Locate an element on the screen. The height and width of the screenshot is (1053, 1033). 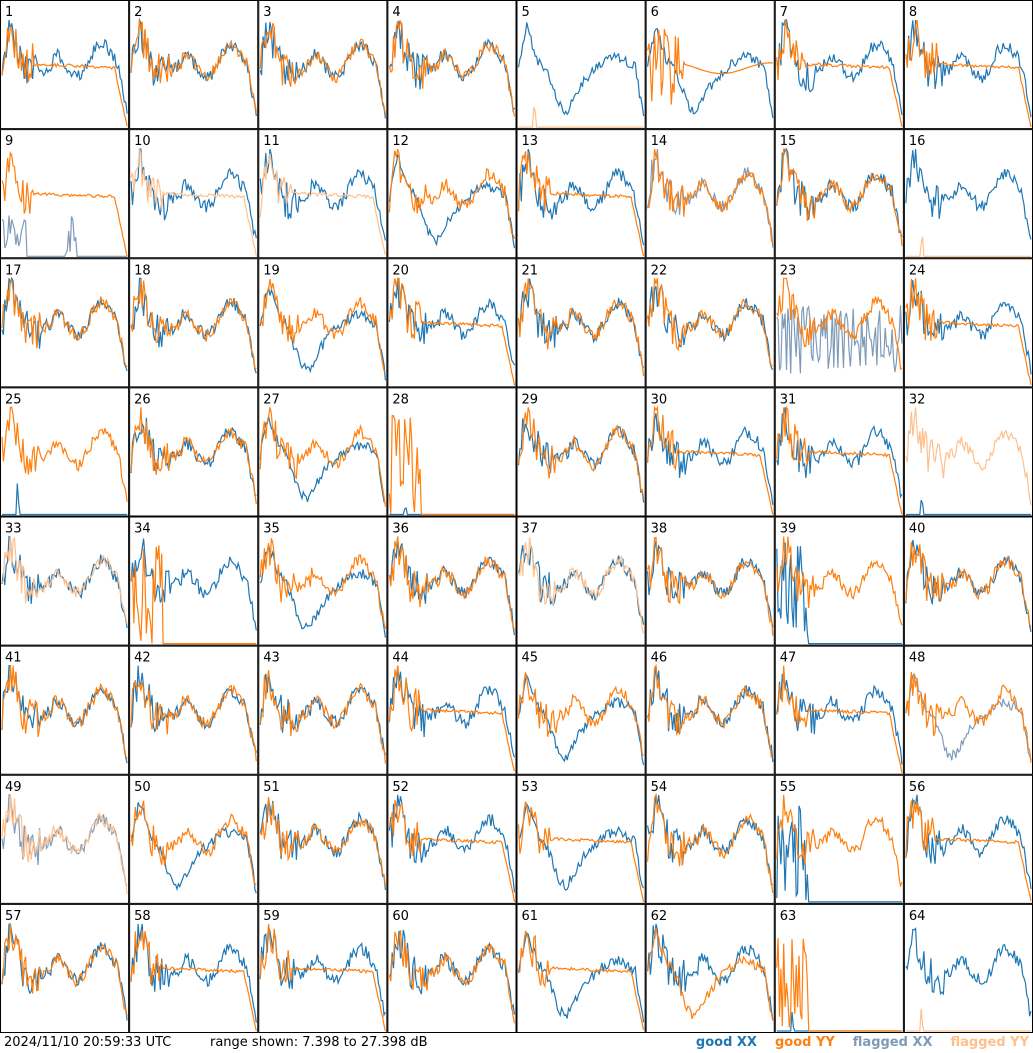
panel-49: 49 is located at coordinates (65, 839).